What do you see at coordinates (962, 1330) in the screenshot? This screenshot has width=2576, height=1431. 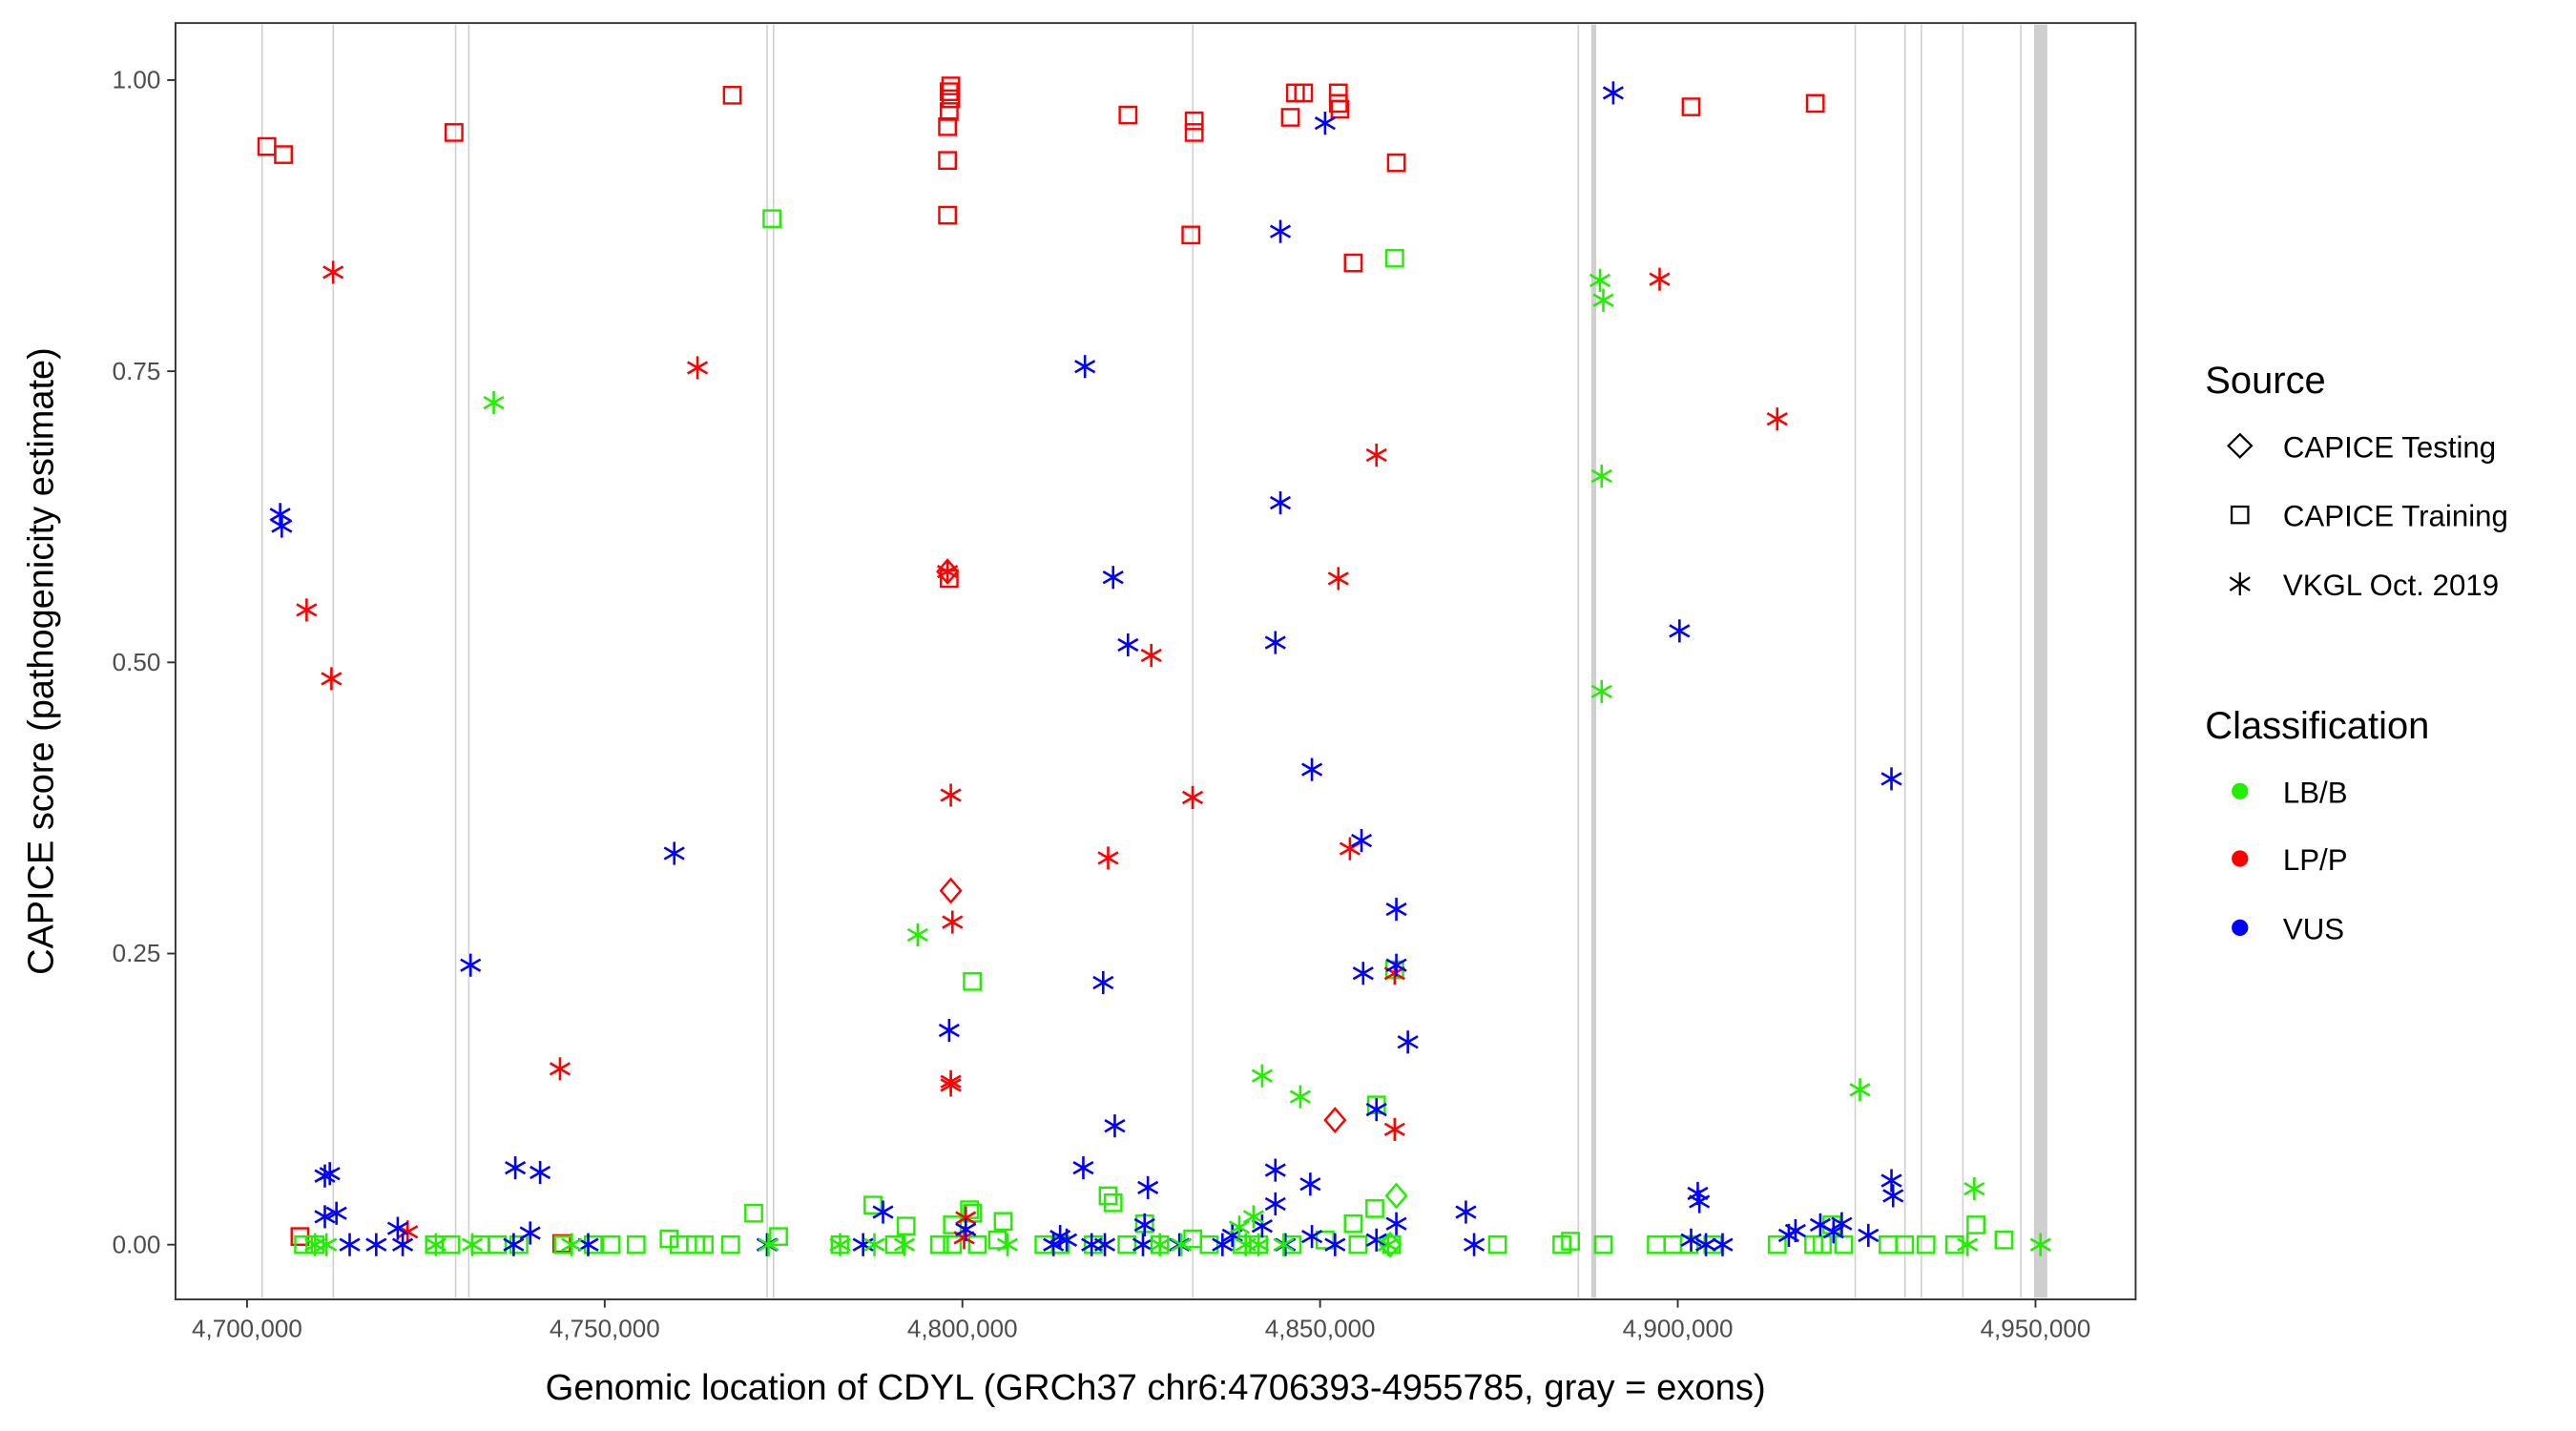 I see `x-tick-label: 4,800,000` at bounding box center [962, 1330].